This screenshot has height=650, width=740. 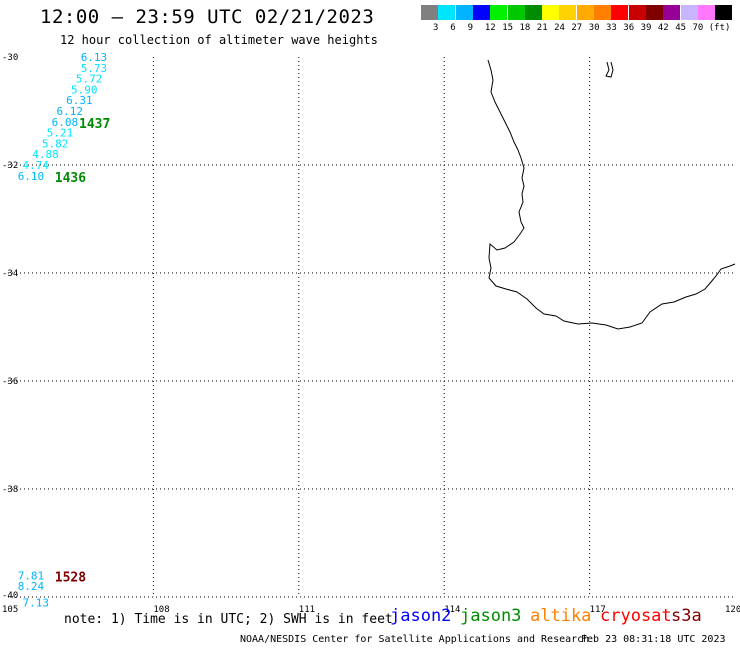 I want to click on footer-timestamp: Feb 23 08:31:18 UTC 2023, so click(x=653, y=639).